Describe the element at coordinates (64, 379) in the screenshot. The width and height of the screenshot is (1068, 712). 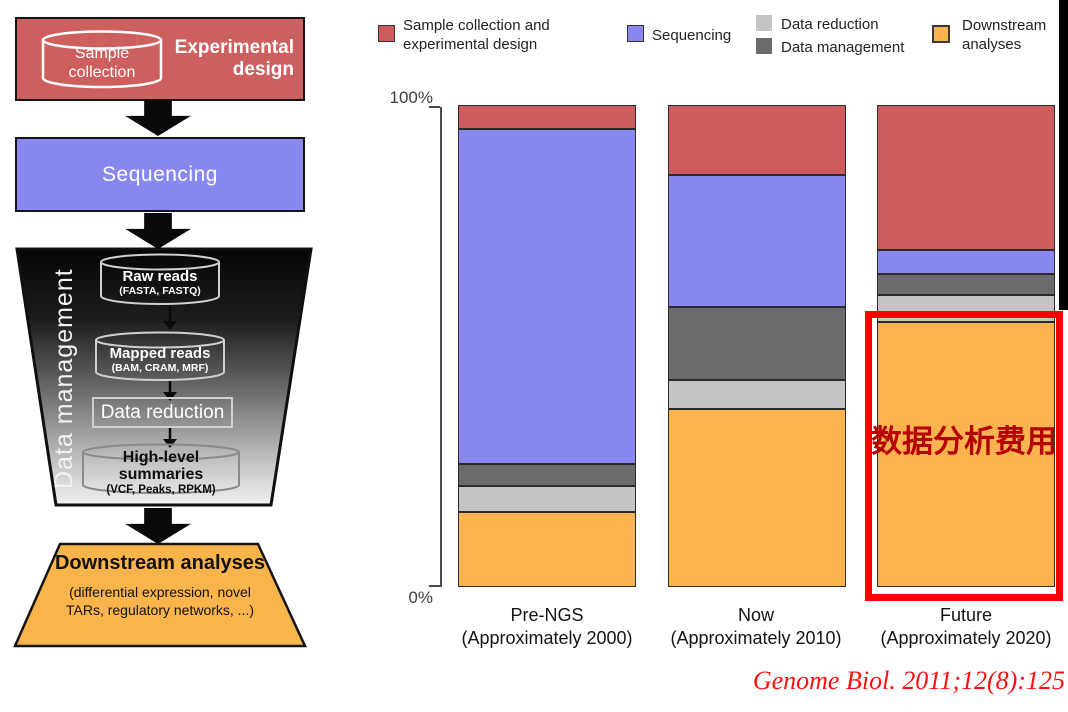
I see `data-management-label: Data management` at that location.